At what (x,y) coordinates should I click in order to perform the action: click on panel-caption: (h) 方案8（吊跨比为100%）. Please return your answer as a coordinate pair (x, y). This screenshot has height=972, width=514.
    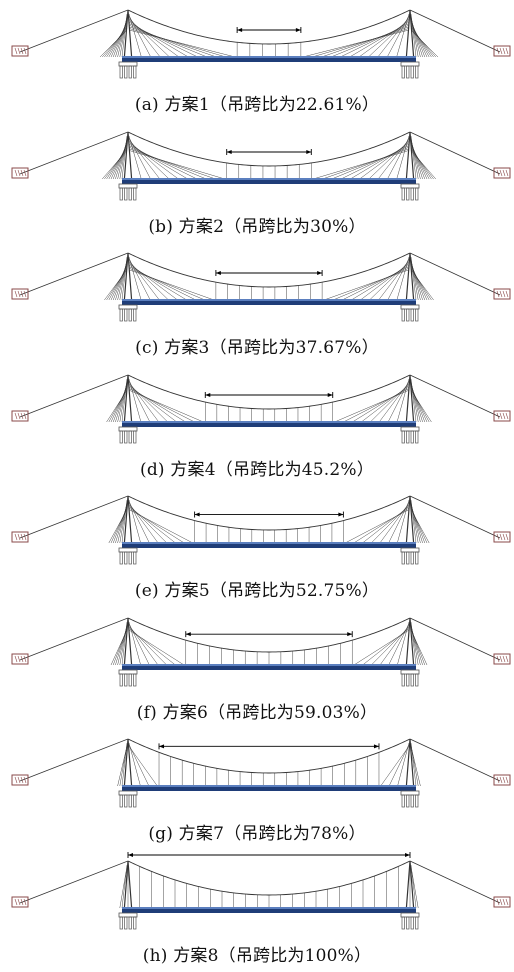
    Looking at the image, I should click on (257, 955).